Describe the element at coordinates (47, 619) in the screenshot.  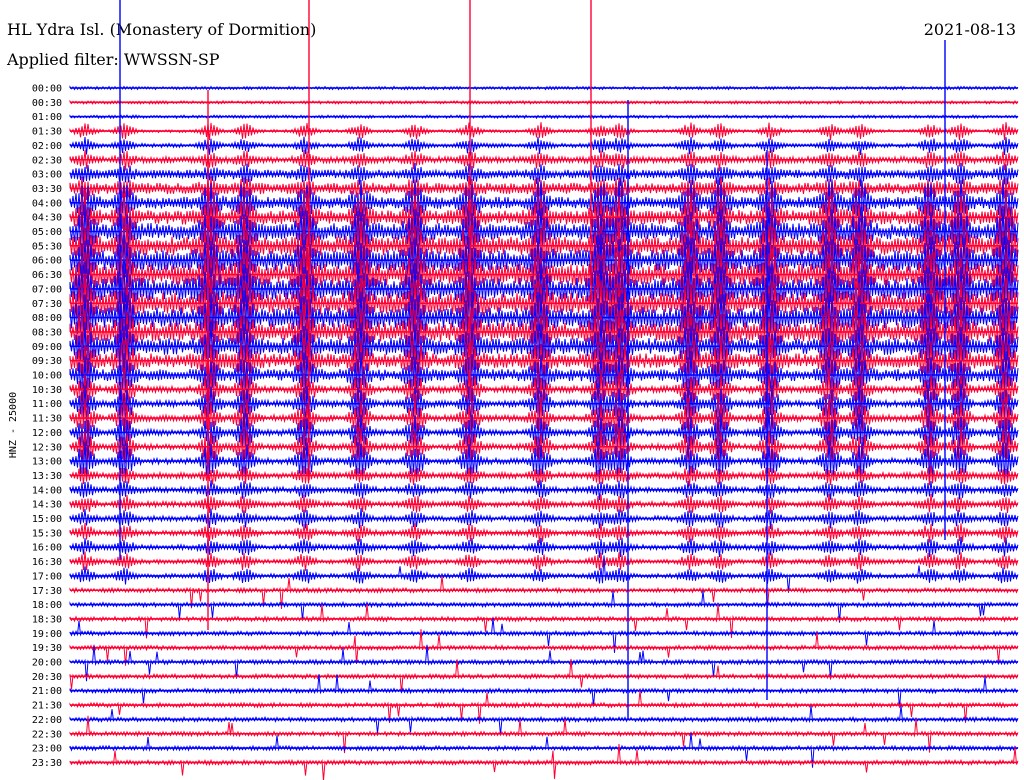
I see `time-label: 18:30` at that location.